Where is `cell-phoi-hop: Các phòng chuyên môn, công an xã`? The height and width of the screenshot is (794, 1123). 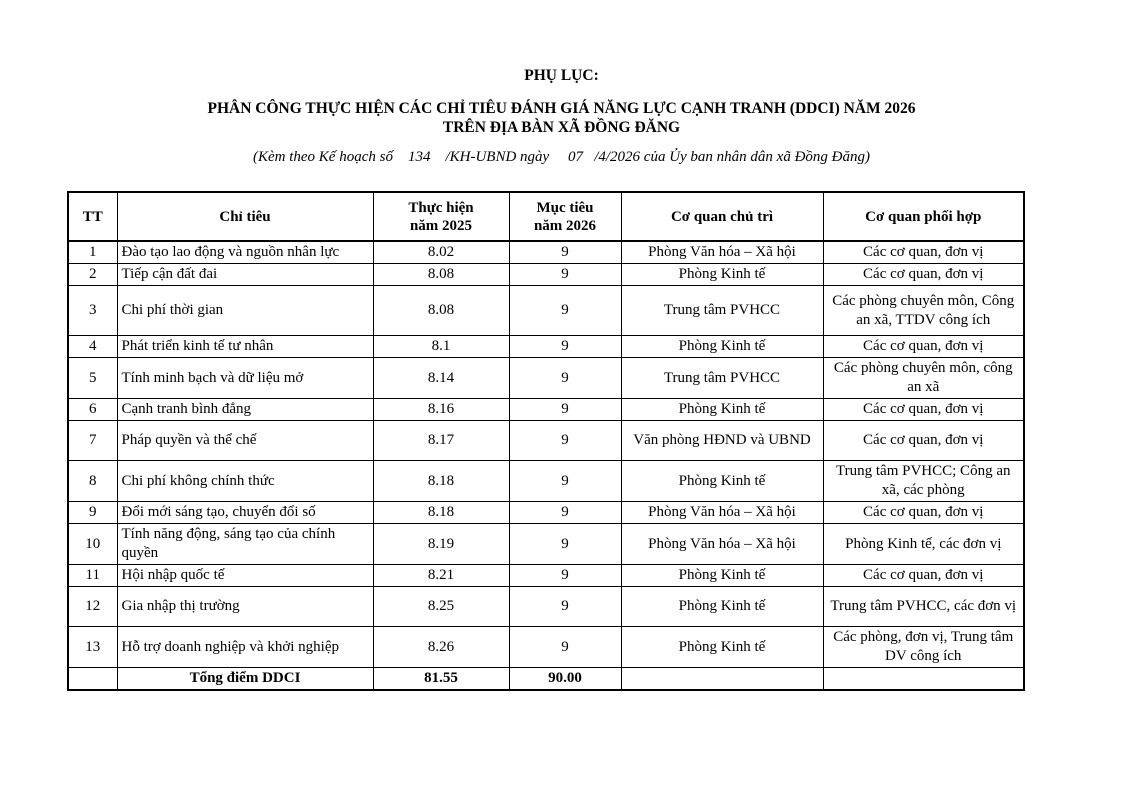
cell-phoi-hop: Các phòng chuyên môn, công an xã is located at coordinates (923, 378).